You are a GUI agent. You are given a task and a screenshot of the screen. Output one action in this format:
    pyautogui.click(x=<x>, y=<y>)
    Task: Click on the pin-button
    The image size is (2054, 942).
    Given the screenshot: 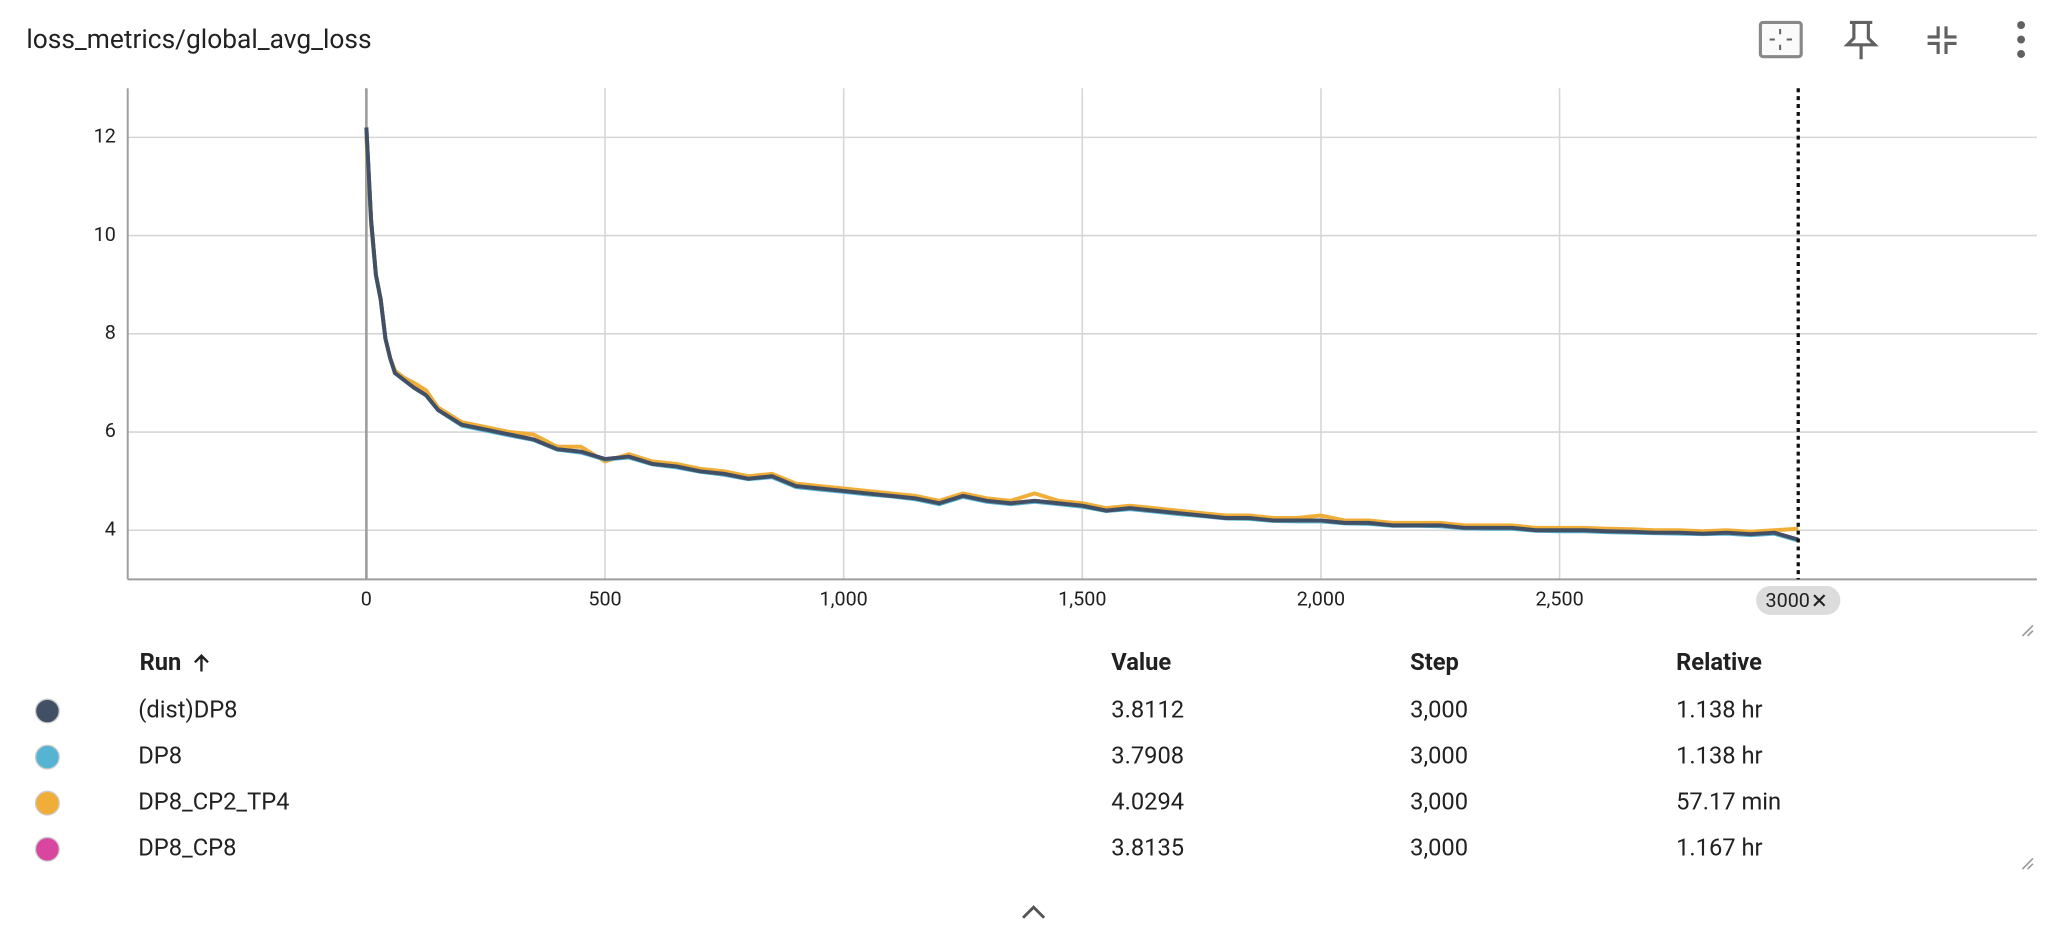 What is the action you would take?
    pyautogui.click(x=1861, y=40)
    